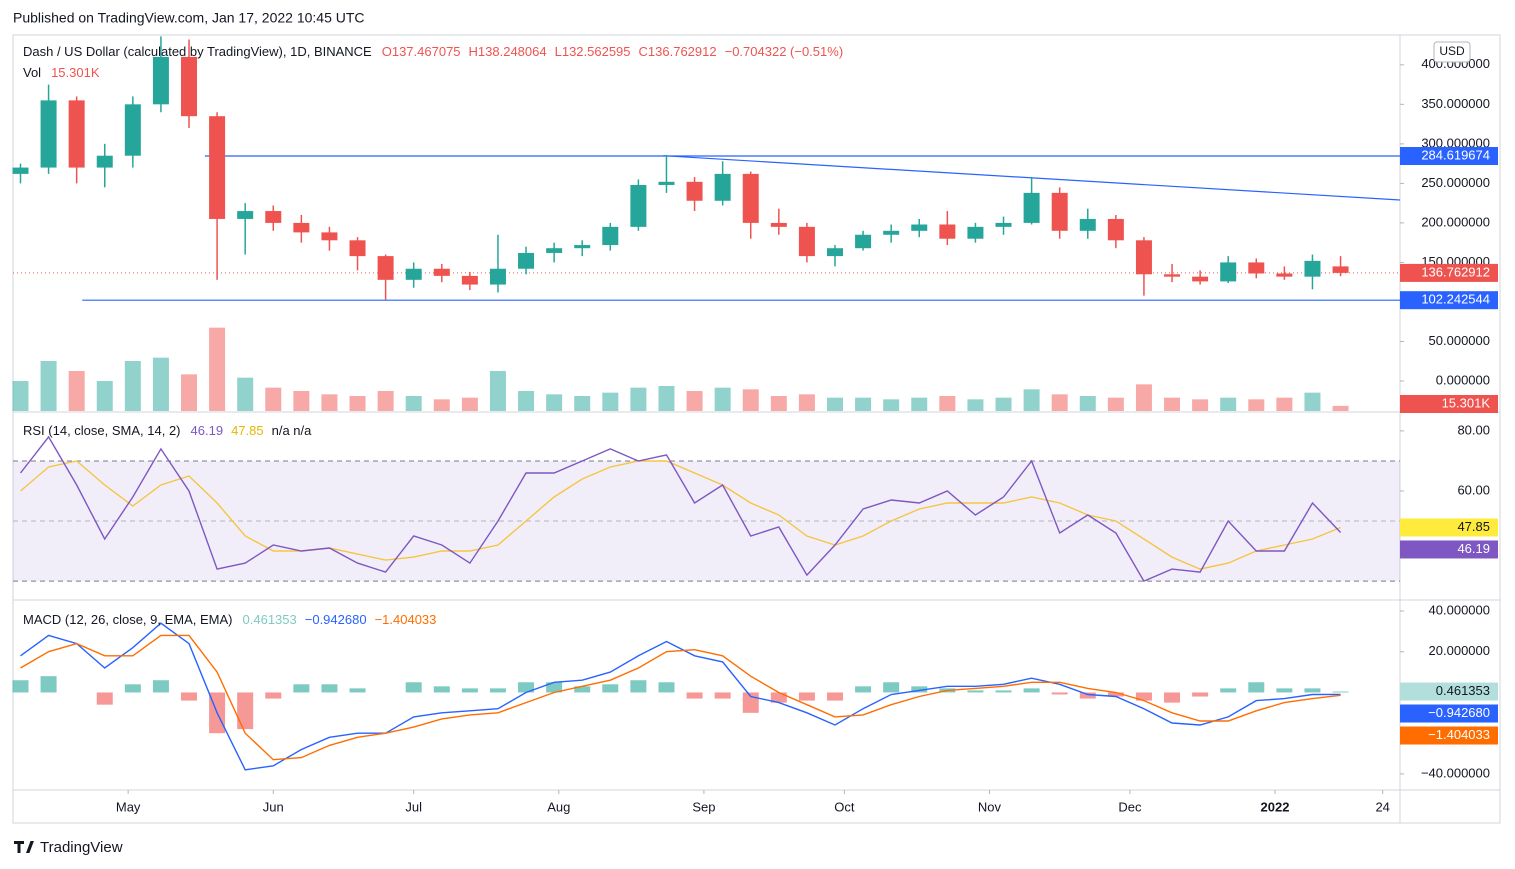 The height and width of the screenshot is (869, 1515). I want to click on y-tick-label: −40.000000, so click(1455, 772).